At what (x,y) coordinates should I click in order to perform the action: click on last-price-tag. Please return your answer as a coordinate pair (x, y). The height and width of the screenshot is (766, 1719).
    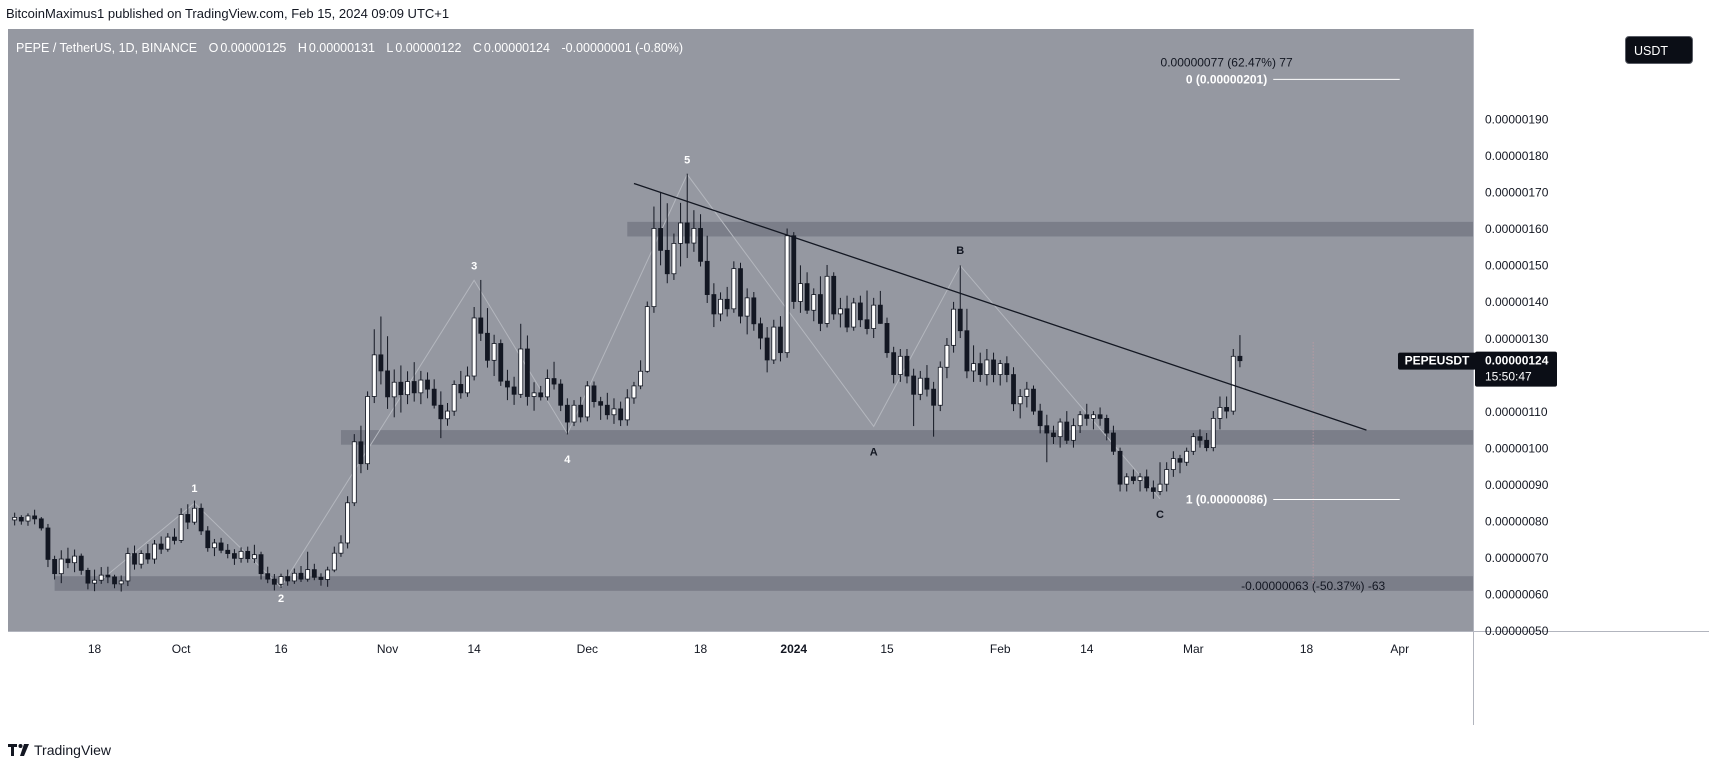
    Looking at the image, I should click on (1516, 369).